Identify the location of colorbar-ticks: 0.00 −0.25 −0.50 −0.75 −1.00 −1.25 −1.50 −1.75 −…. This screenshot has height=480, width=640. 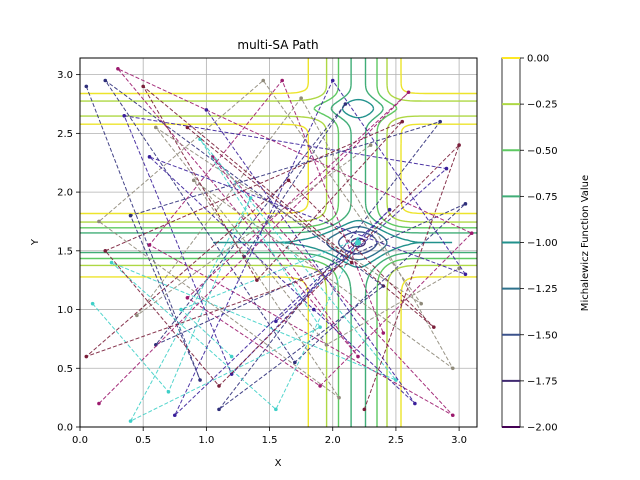
(539, 244).